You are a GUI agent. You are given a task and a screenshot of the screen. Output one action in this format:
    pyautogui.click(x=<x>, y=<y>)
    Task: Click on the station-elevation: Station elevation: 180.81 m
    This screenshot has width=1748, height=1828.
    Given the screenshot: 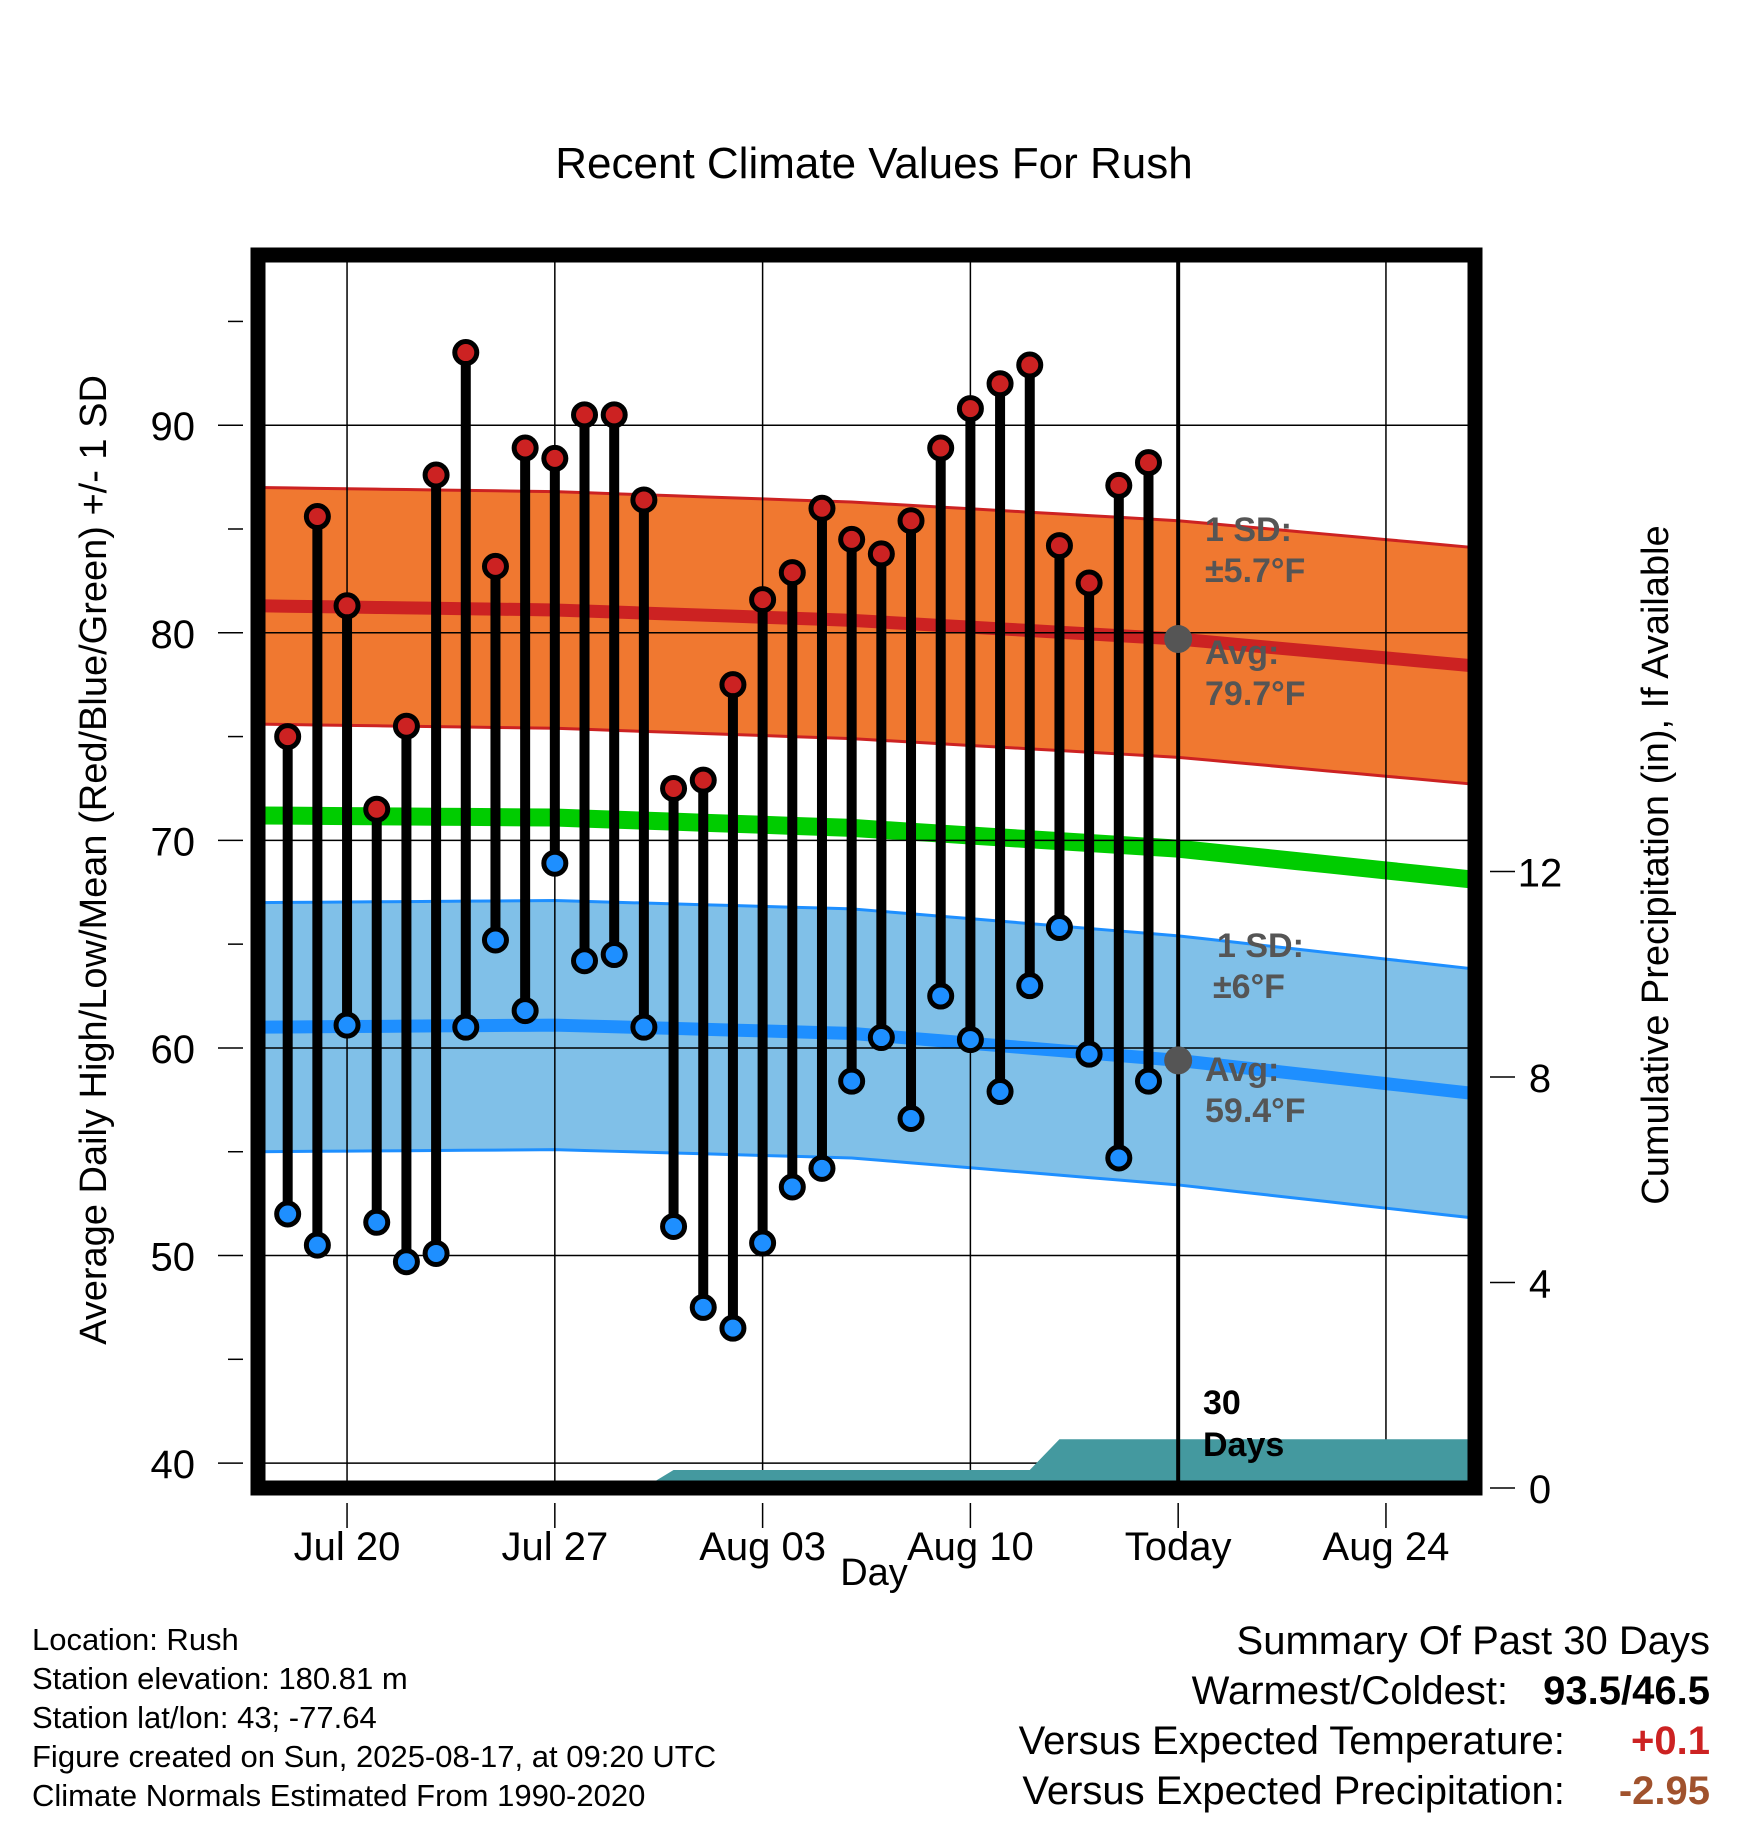 What is the action you would take?
    pyautogui.click(x=220, y=1678)
    